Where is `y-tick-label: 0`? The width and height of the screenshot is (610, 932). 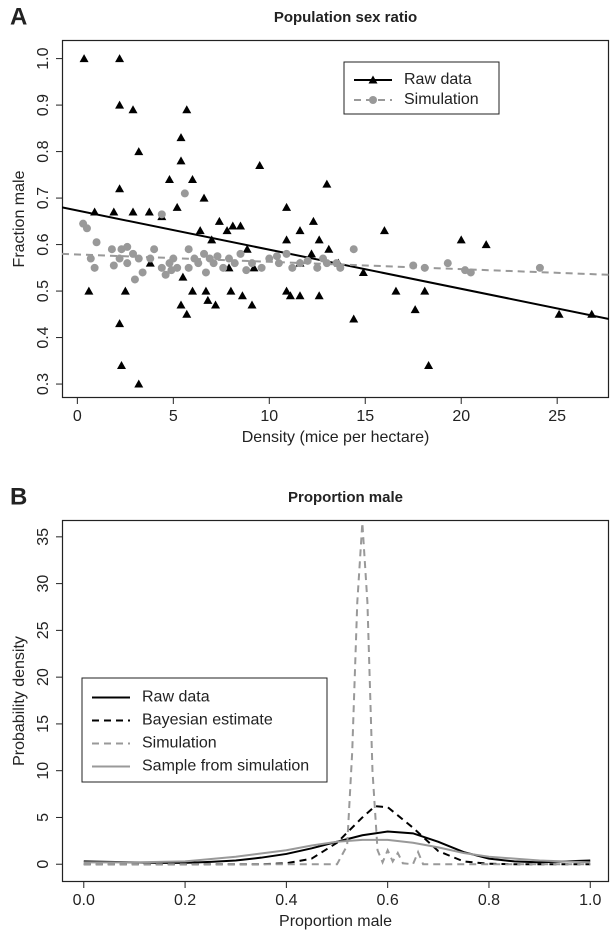
y-tick-label: 0 is located at coordinates (43, 864).